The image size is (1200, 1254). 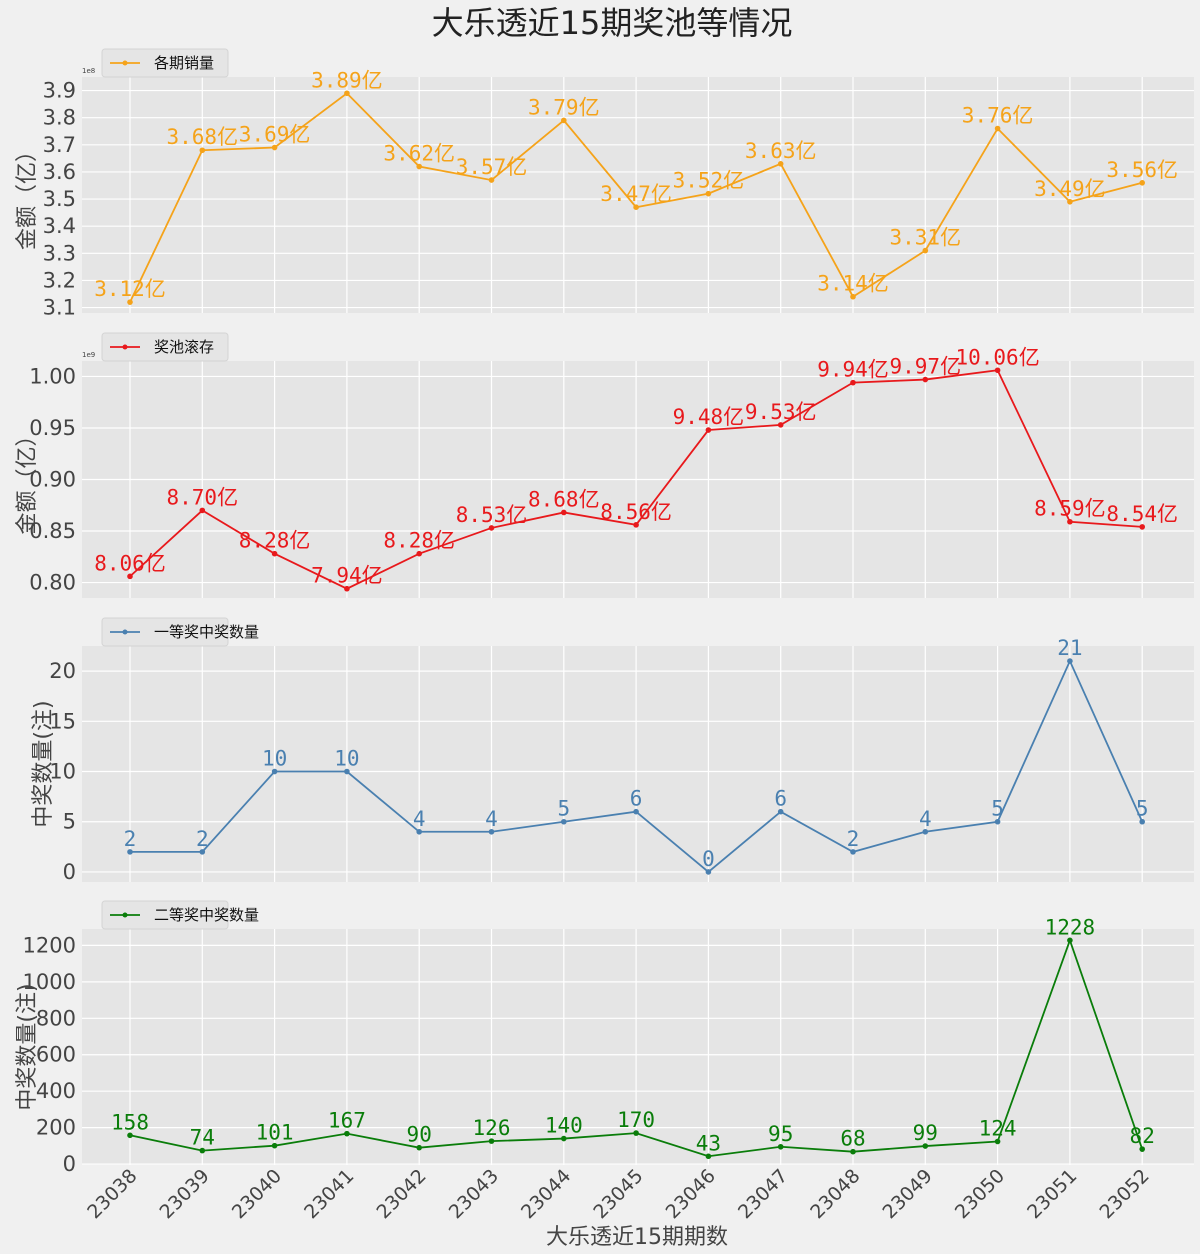 What do you see at coordinates (1070, 927) in the screenshot?
I see `data-label: 1228` at bounding box center [1070, 927].